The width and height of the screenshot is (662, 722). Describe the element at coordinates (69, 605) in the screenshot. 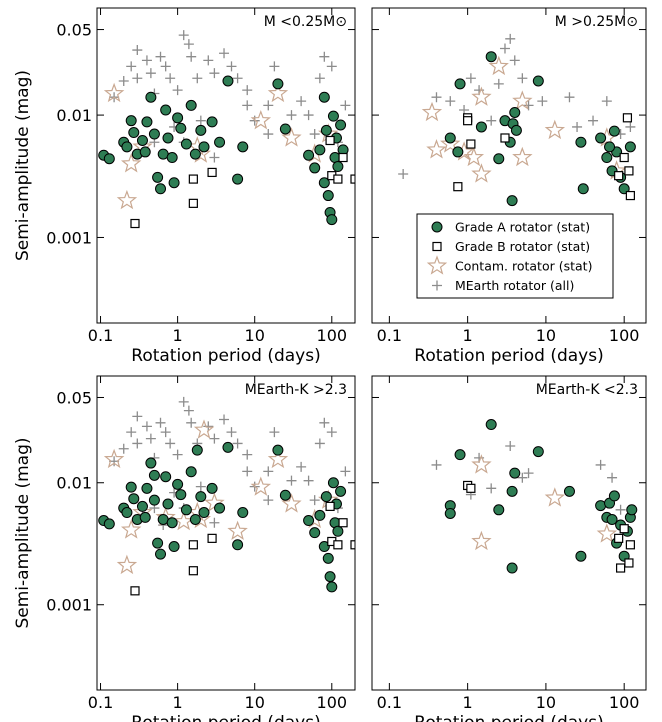

I see `y-tick-label: 0.001` at that location.